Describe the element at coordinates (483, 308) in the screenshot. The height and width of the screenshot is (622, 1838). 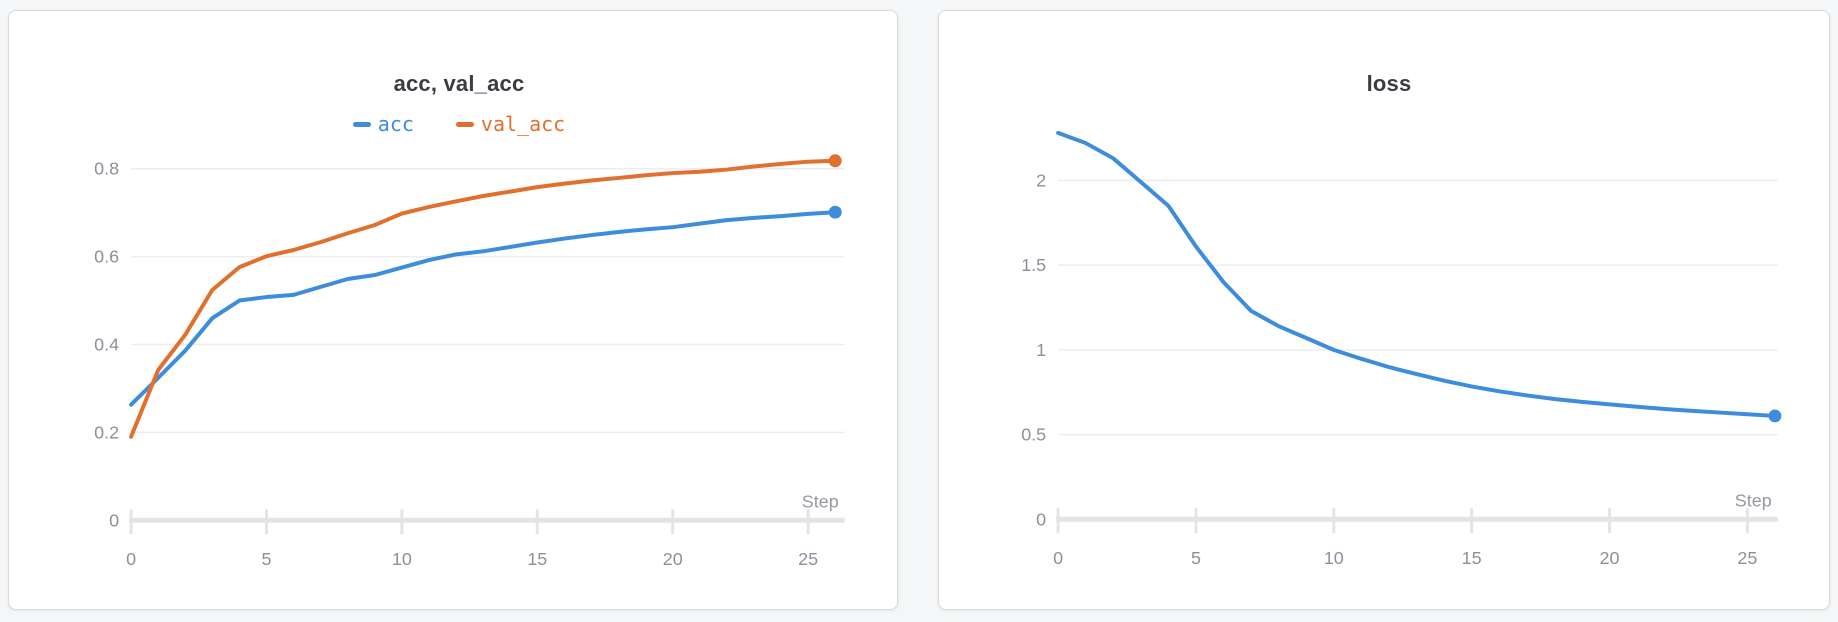
I see `series-line-acc` at that location.